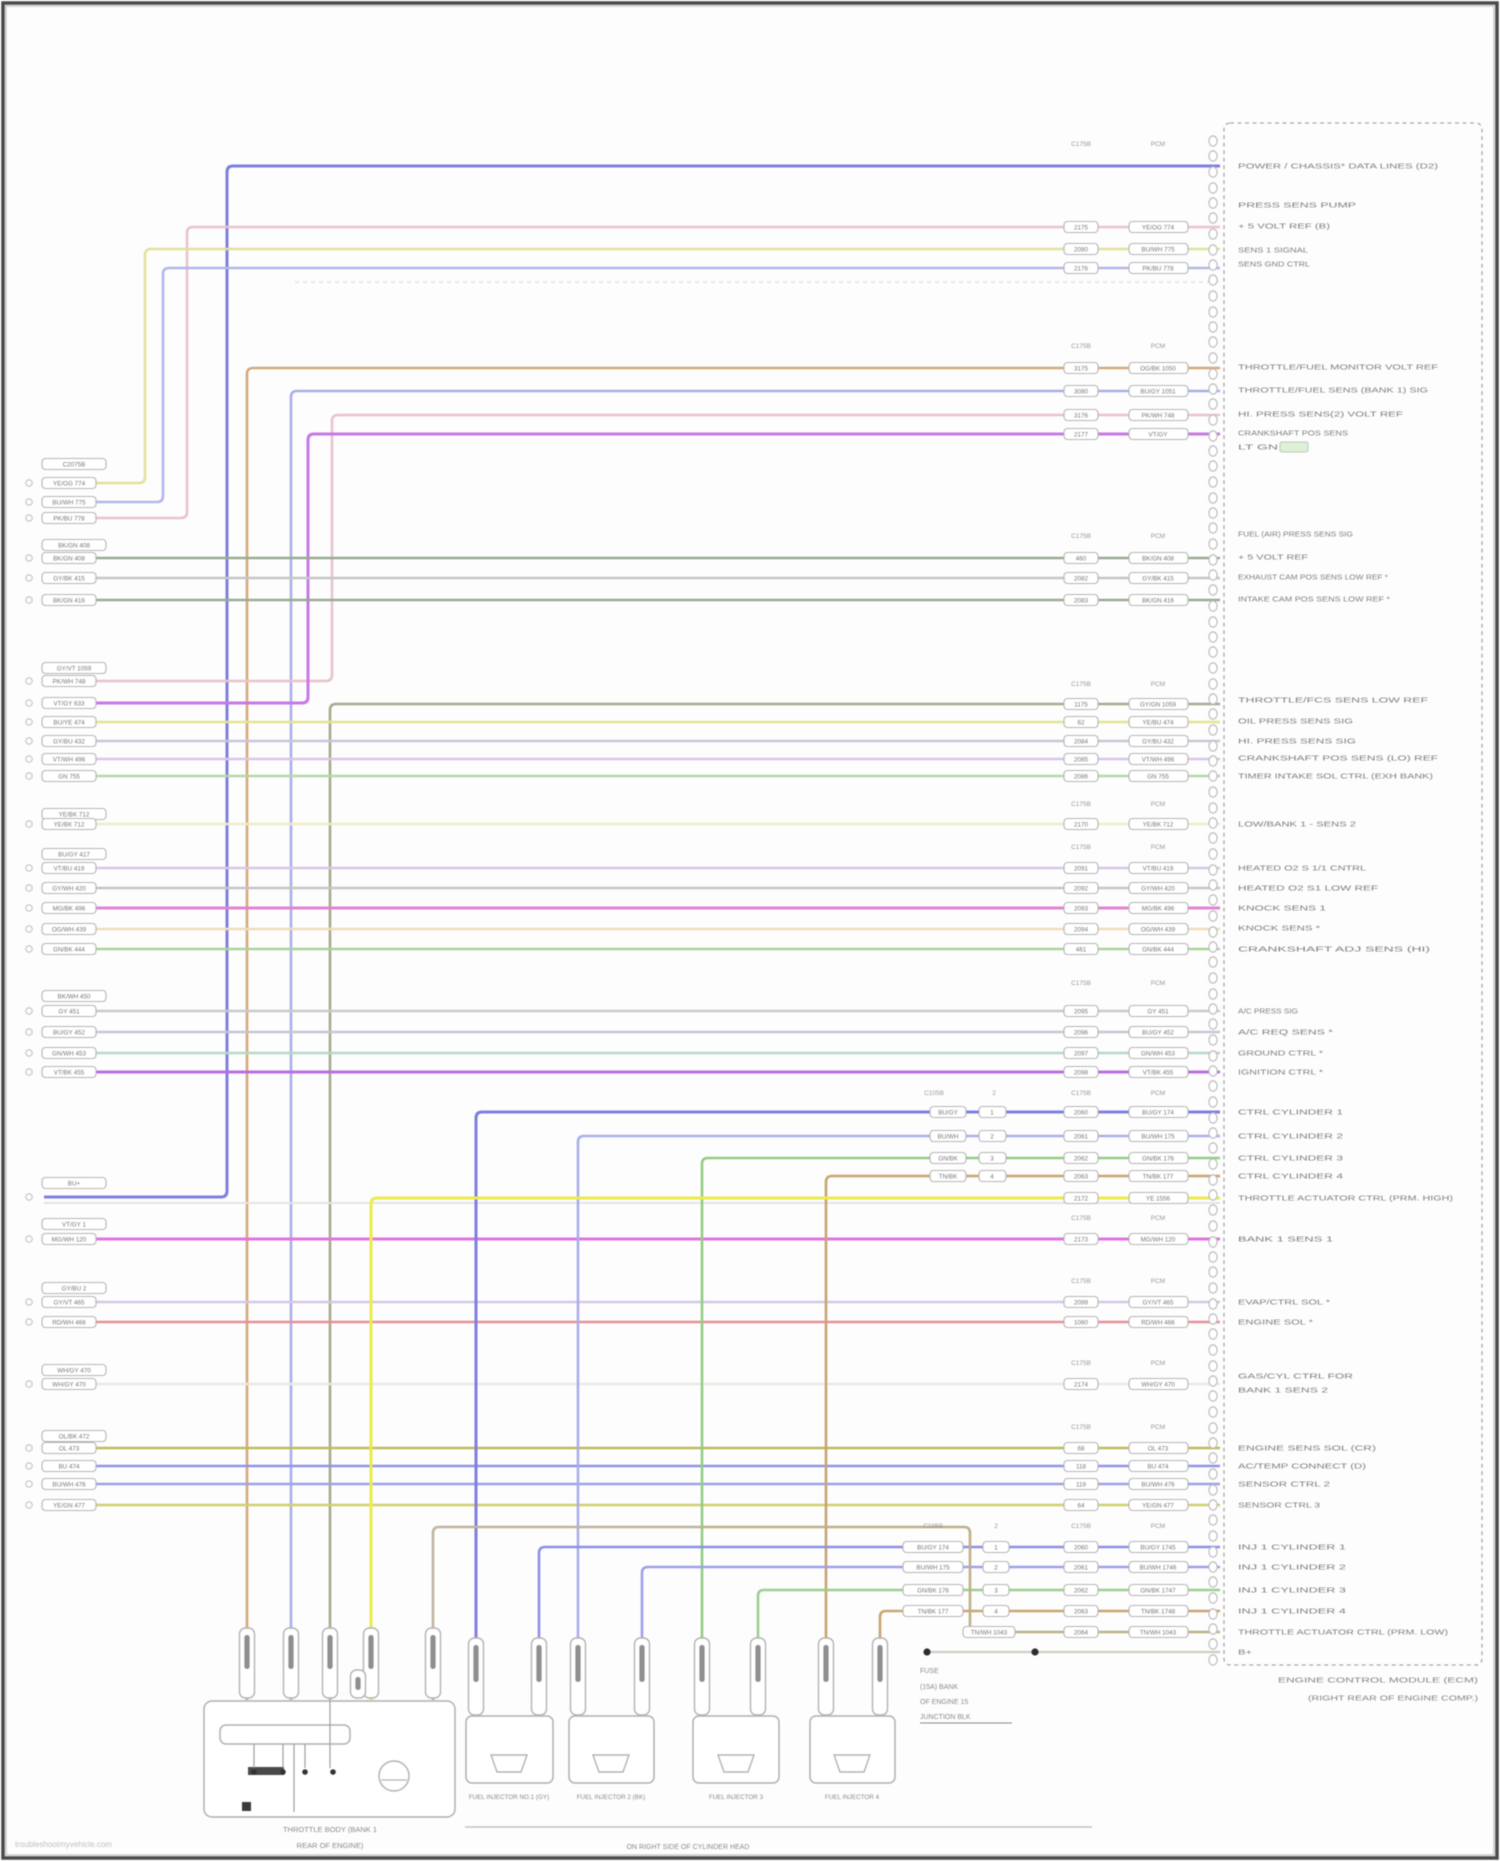 The height and width of the screenshot is (1861, 1500). What do you see at coordinates (1081, 759) in the screenshot?
I see `svg-text: 2085` at bounding box center [1081, 759].